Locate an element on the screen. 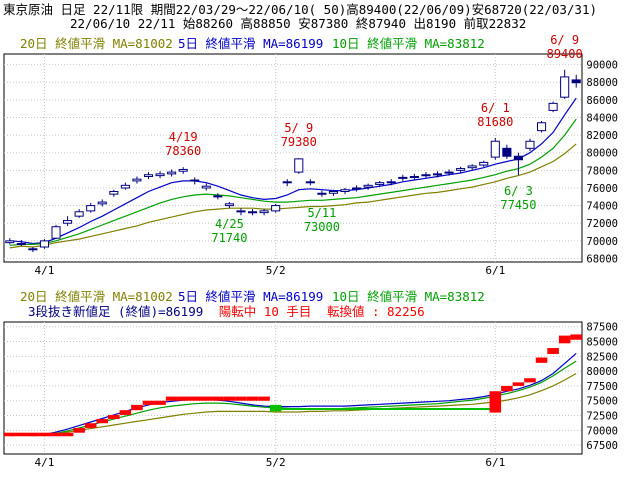 Image resolution: width=624 pixels, height=479 pixels. upper-xtick-label: 4/1 is located at coordinates (45, 270).